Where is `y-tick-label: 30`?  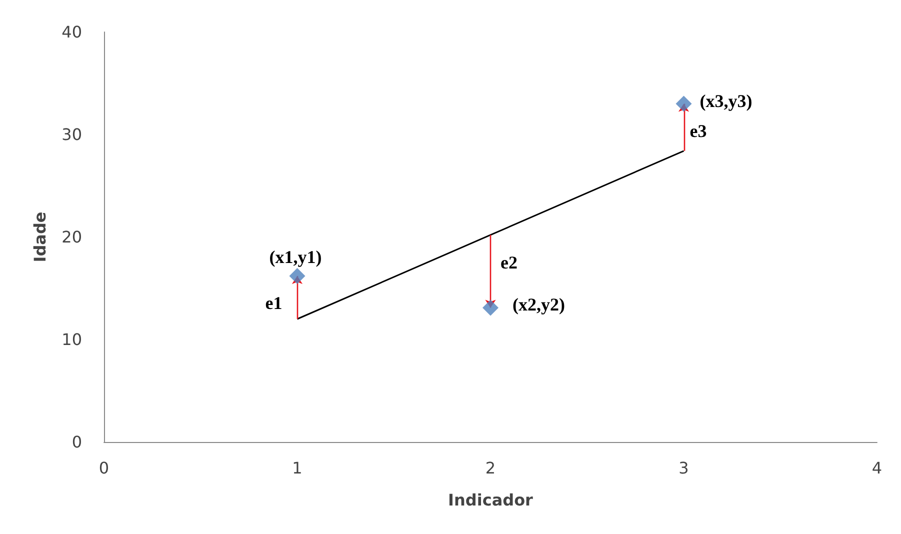
y-tick-label: 30 is located at coordinates (72, 134).